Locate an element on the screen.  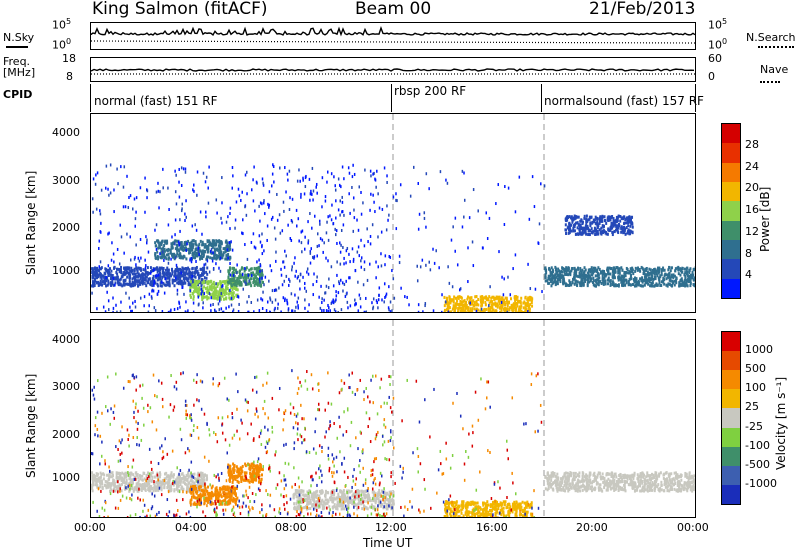
noise-top-right-tick: 105 is located at coordinates (718, 24).